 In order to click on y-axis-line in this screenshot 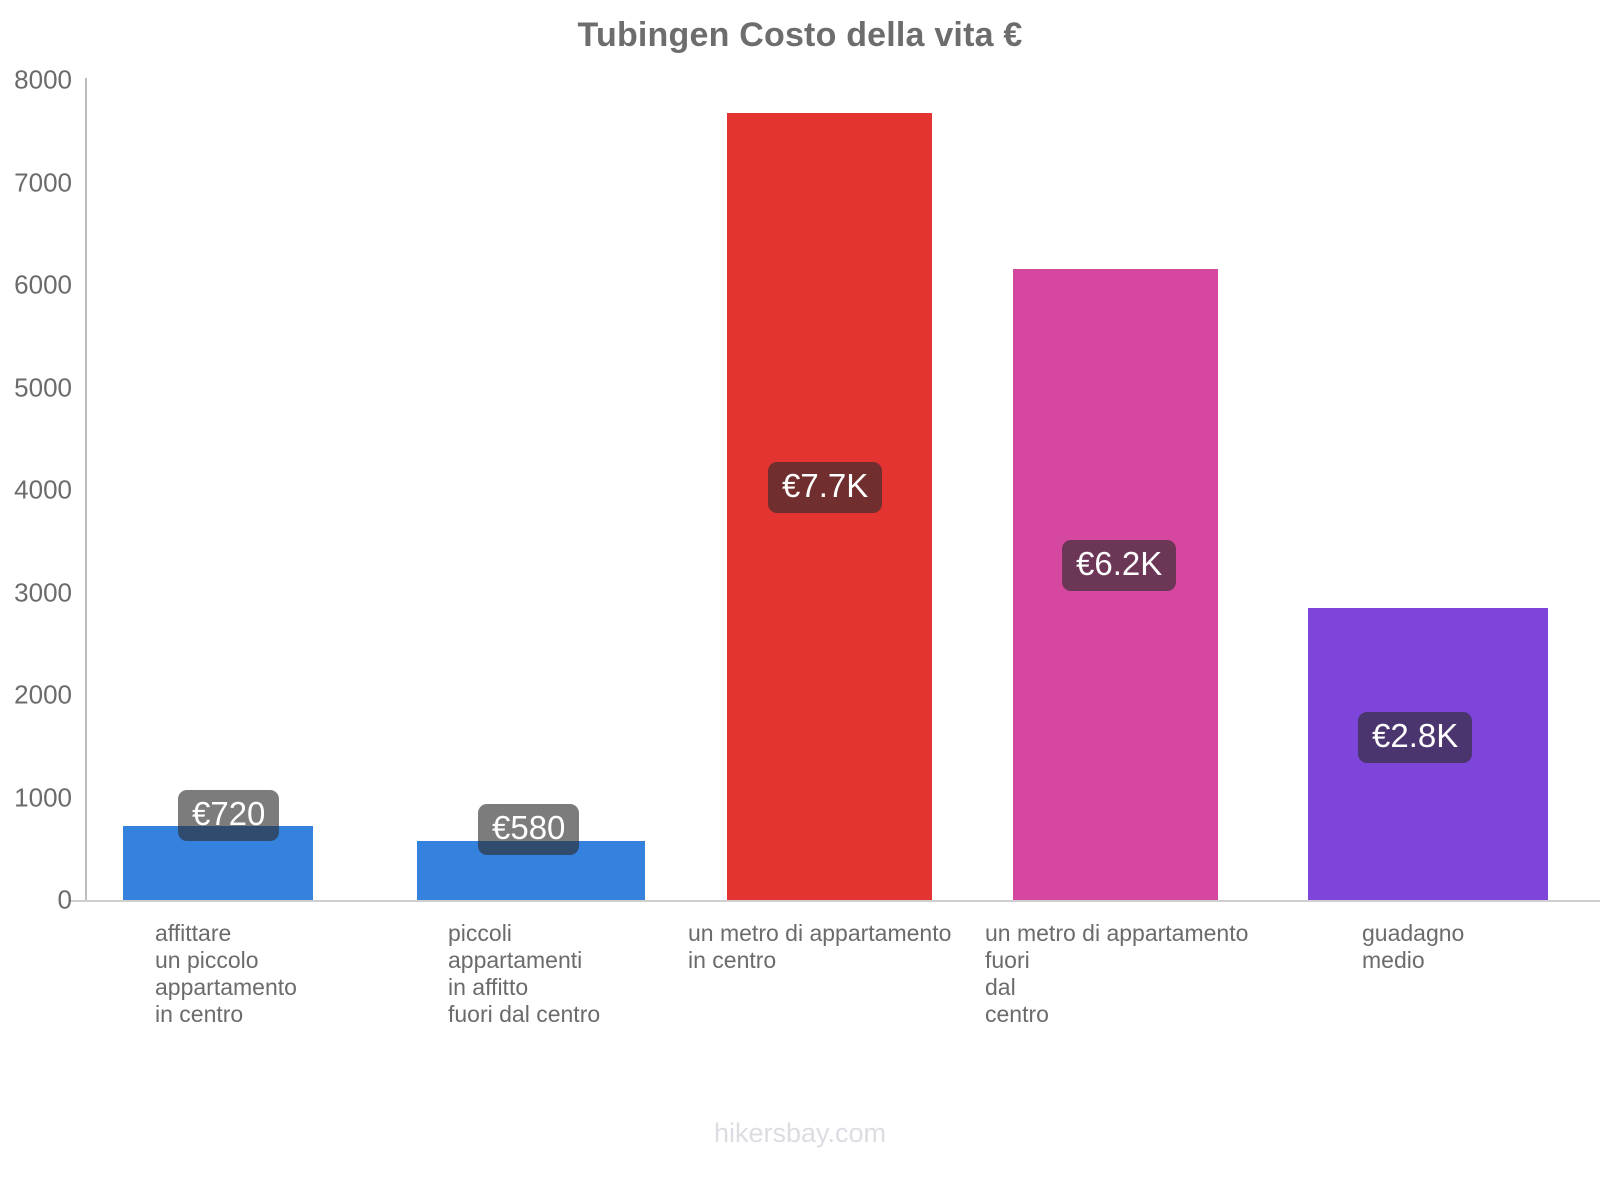, I will do `click(86, 489)`.